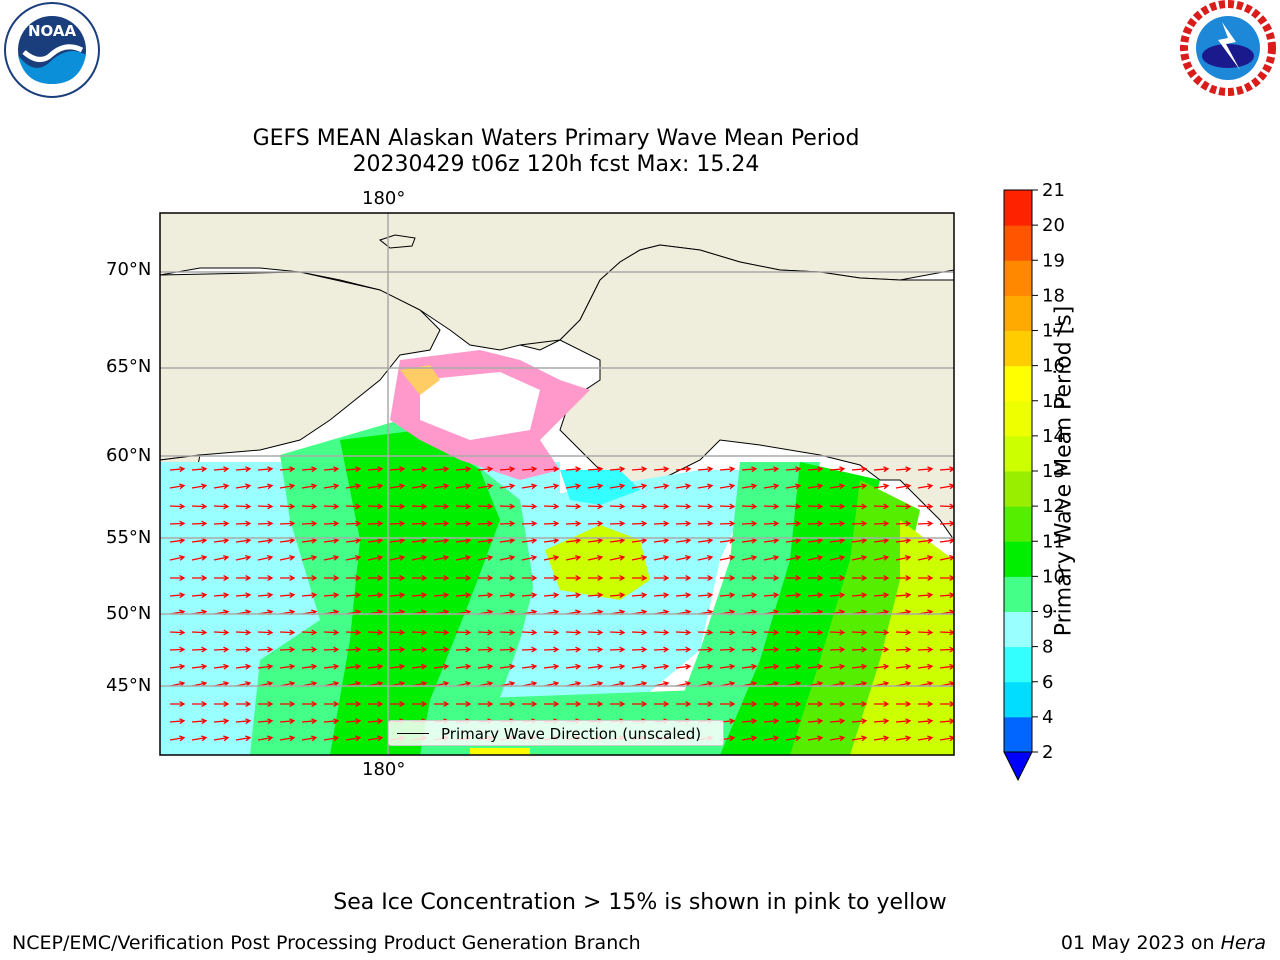  I want to click on colorbar-tick-label: 16, so click(1053, 366).